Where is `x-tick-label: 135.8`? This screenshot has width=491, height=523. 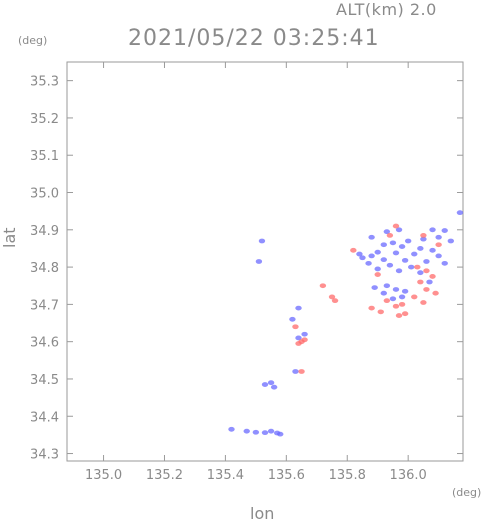 x-tick-label: 135.8 is located at coordinates (347, 475).